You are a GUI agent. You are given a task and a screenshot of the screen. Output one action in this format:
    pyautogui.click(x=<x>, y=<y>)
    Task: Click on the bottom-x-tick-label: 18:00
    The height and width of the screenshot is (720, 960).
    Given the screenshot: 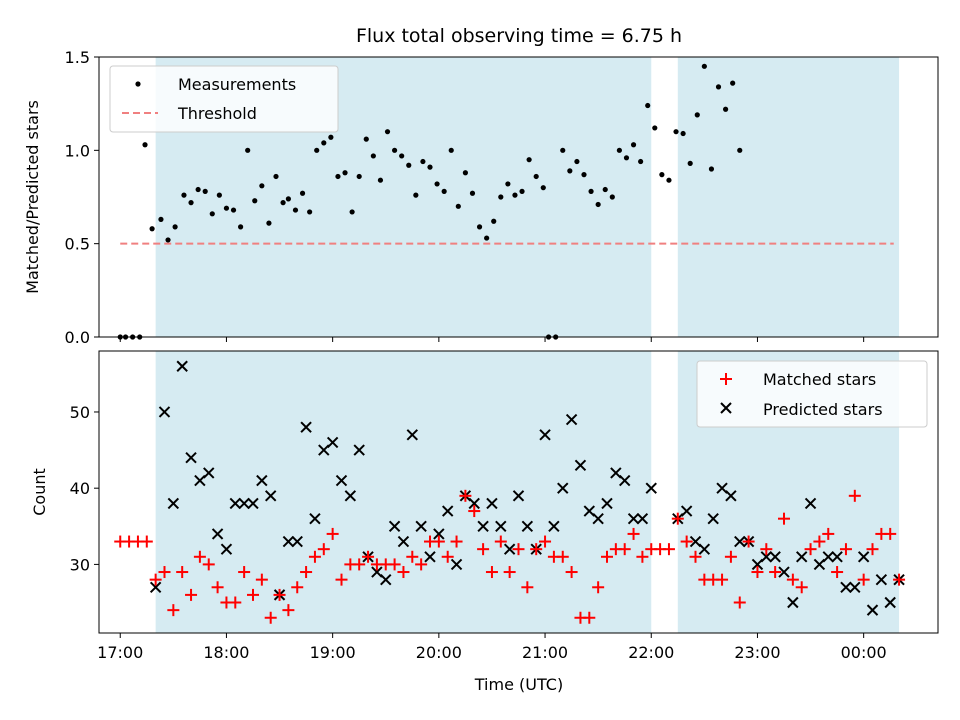 What is the action you would take?
    pyautogui.click(x=226, y=652)
    